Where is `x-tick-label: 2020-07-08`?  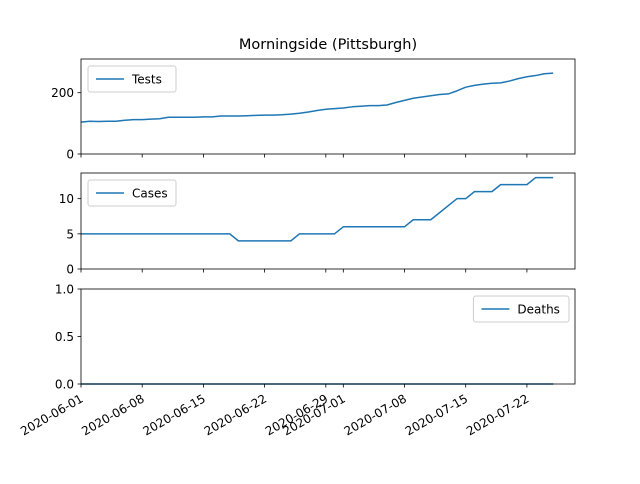
x-tick-label: 2020-07-08 is located at coordinates (375, 414).